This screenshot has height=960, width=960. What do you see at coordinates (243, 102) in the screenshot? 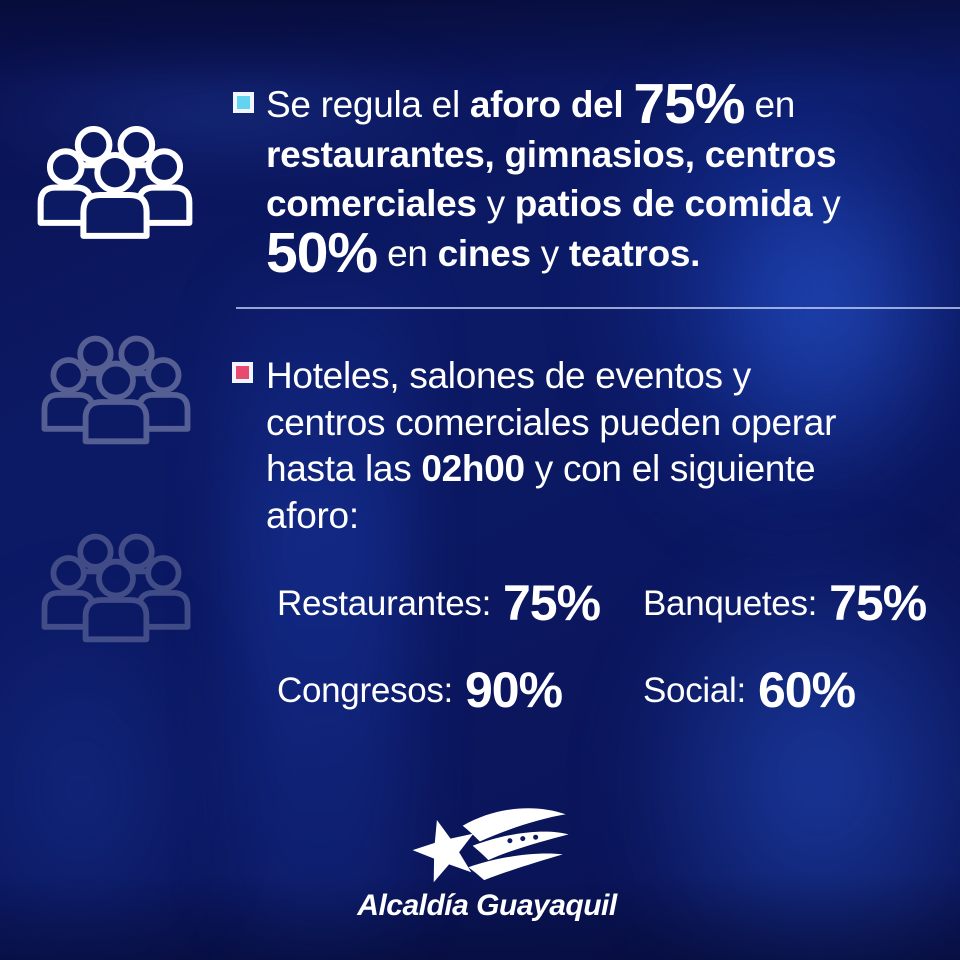
I see `cyan-square-bullet-icon` at bounding box center [243, 102].